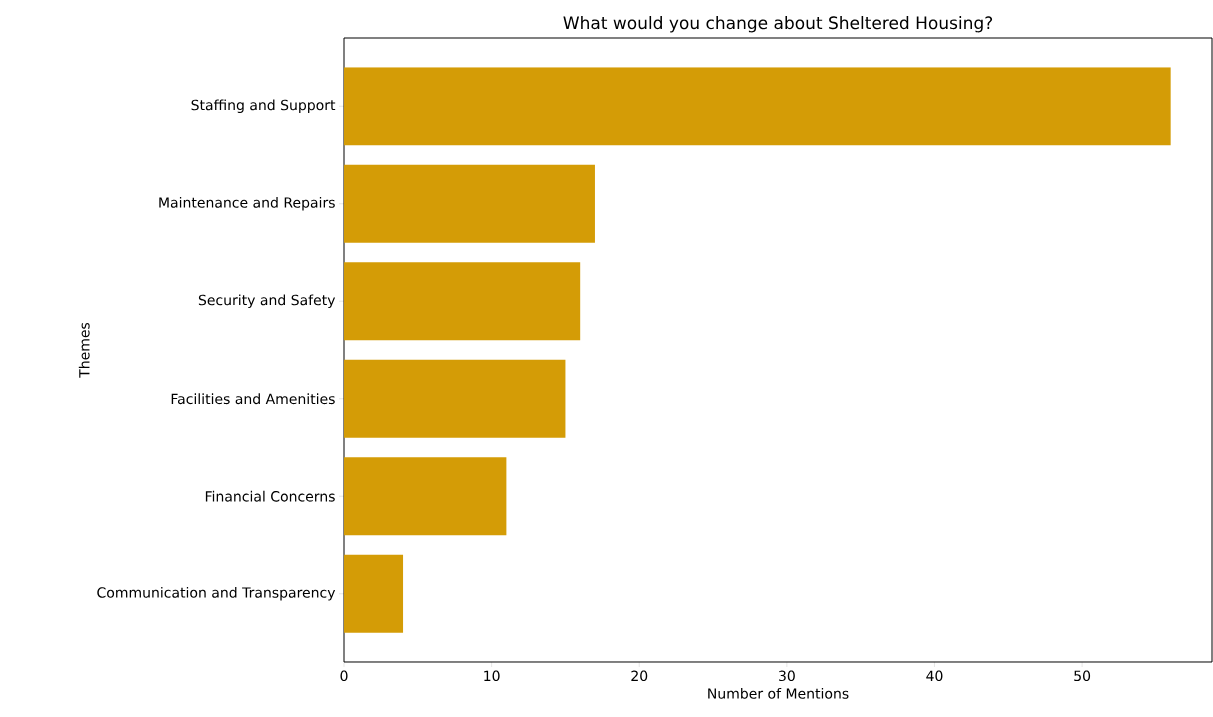 This screenshot has width=1213, height=717. What do you see at coordinates (778, 24) in the screenshot?
I see `chart-title: What would you change about Sheltered Housing?` at bounding box center [778, 24].